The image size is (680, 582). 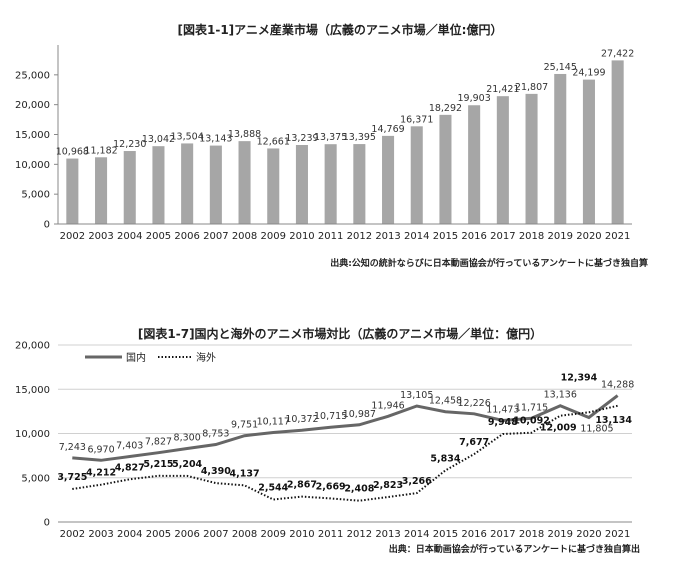 What do you see at coordinates (558, 428) in the screenshot?
I see `overseas-value-label: 12,009` at bounding box center [558, 428].